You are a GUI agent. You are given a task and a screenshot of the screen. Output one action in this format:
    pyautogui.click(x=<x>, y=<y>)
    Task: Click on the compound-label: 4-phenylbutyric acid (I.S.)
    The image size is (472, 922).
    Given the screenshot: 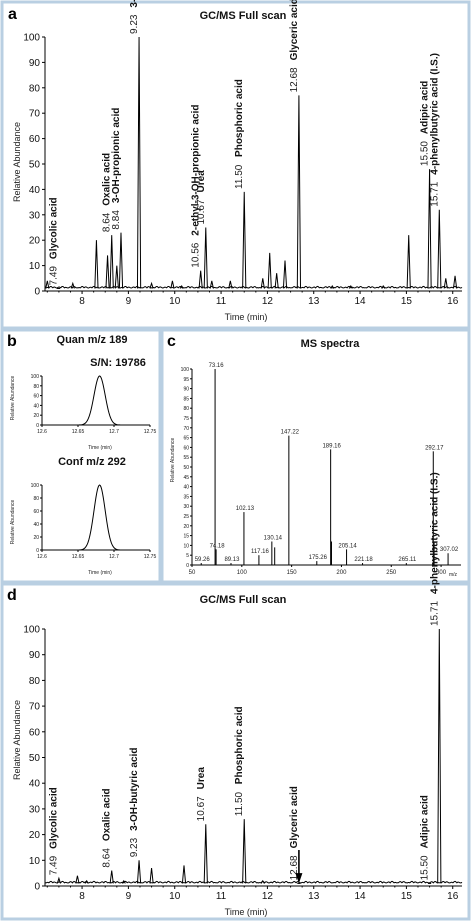 What is the action you would take?
    pyautogui.click(x=434, y=533)
    